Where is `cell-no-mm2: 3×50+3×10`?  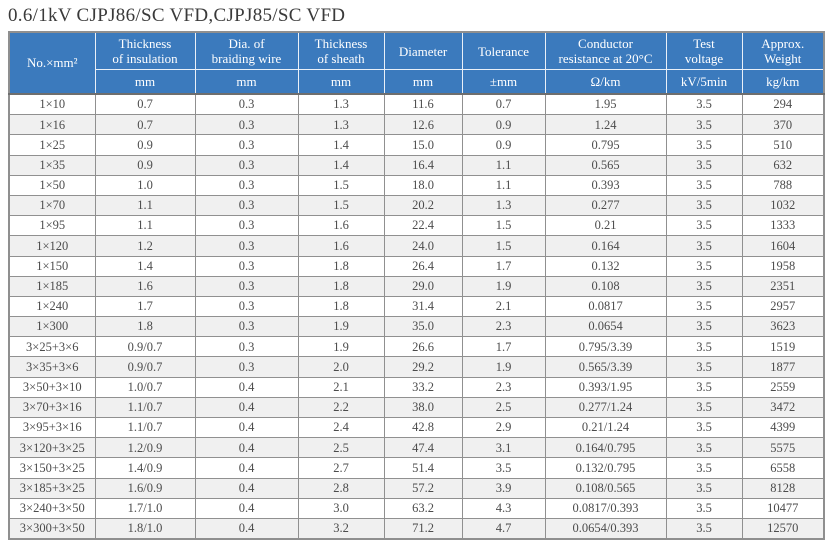
cell-no-mm2: 3×50+3×10 is located at coordinates (52, 387).